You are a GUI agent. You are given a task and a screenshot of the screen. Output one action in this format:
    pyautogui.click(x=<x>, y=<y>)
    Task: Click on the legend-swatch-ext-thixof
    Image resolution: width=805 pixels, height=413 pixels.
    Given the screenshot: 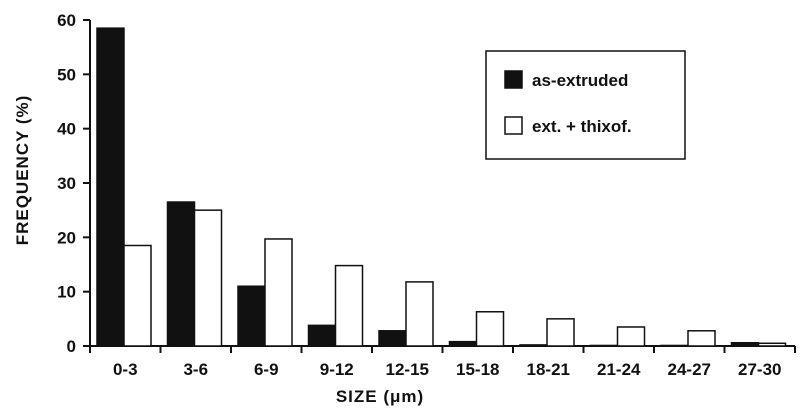 What is the action you would take?
    pyautogui.click(x=513, y=125)
    